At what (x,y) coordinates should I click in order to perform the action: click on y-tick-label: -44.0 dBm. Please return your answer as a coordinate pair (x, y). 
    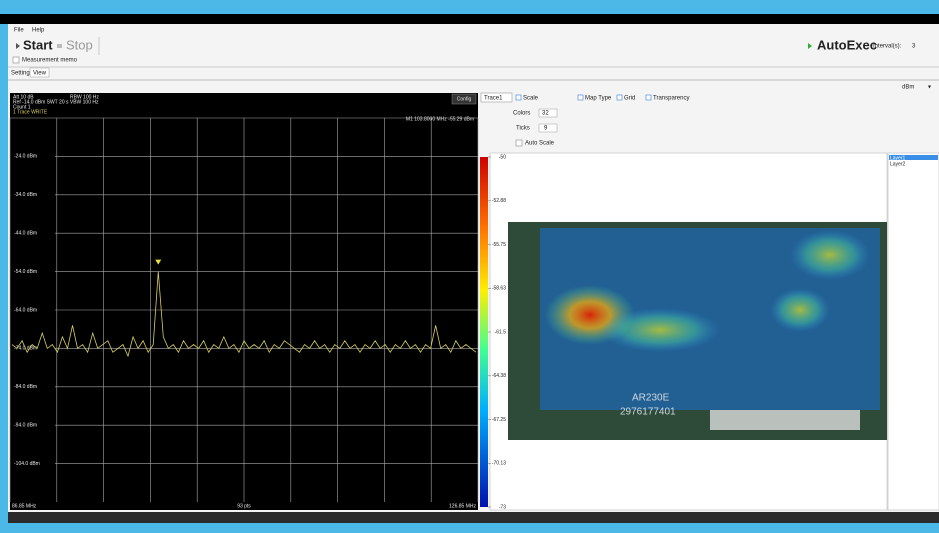
    Looking at the image, I should click on (25, 234).